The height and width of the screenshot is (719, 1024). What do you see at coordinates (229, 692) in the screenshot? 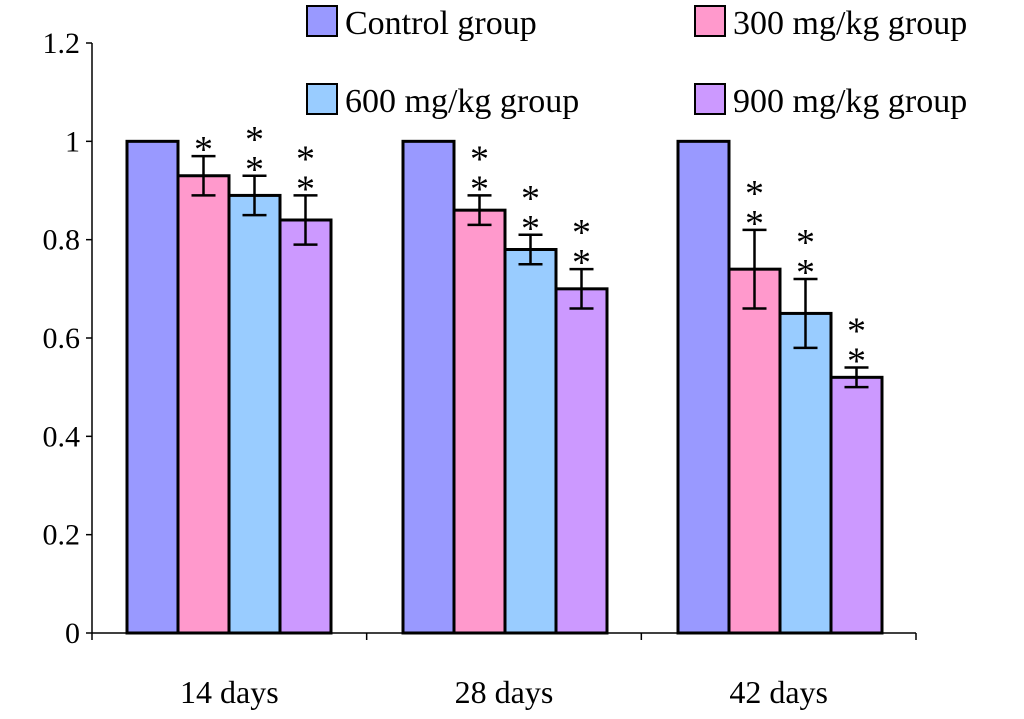
I see `x-category-label: 14 days` at bounding box center [229, 692].